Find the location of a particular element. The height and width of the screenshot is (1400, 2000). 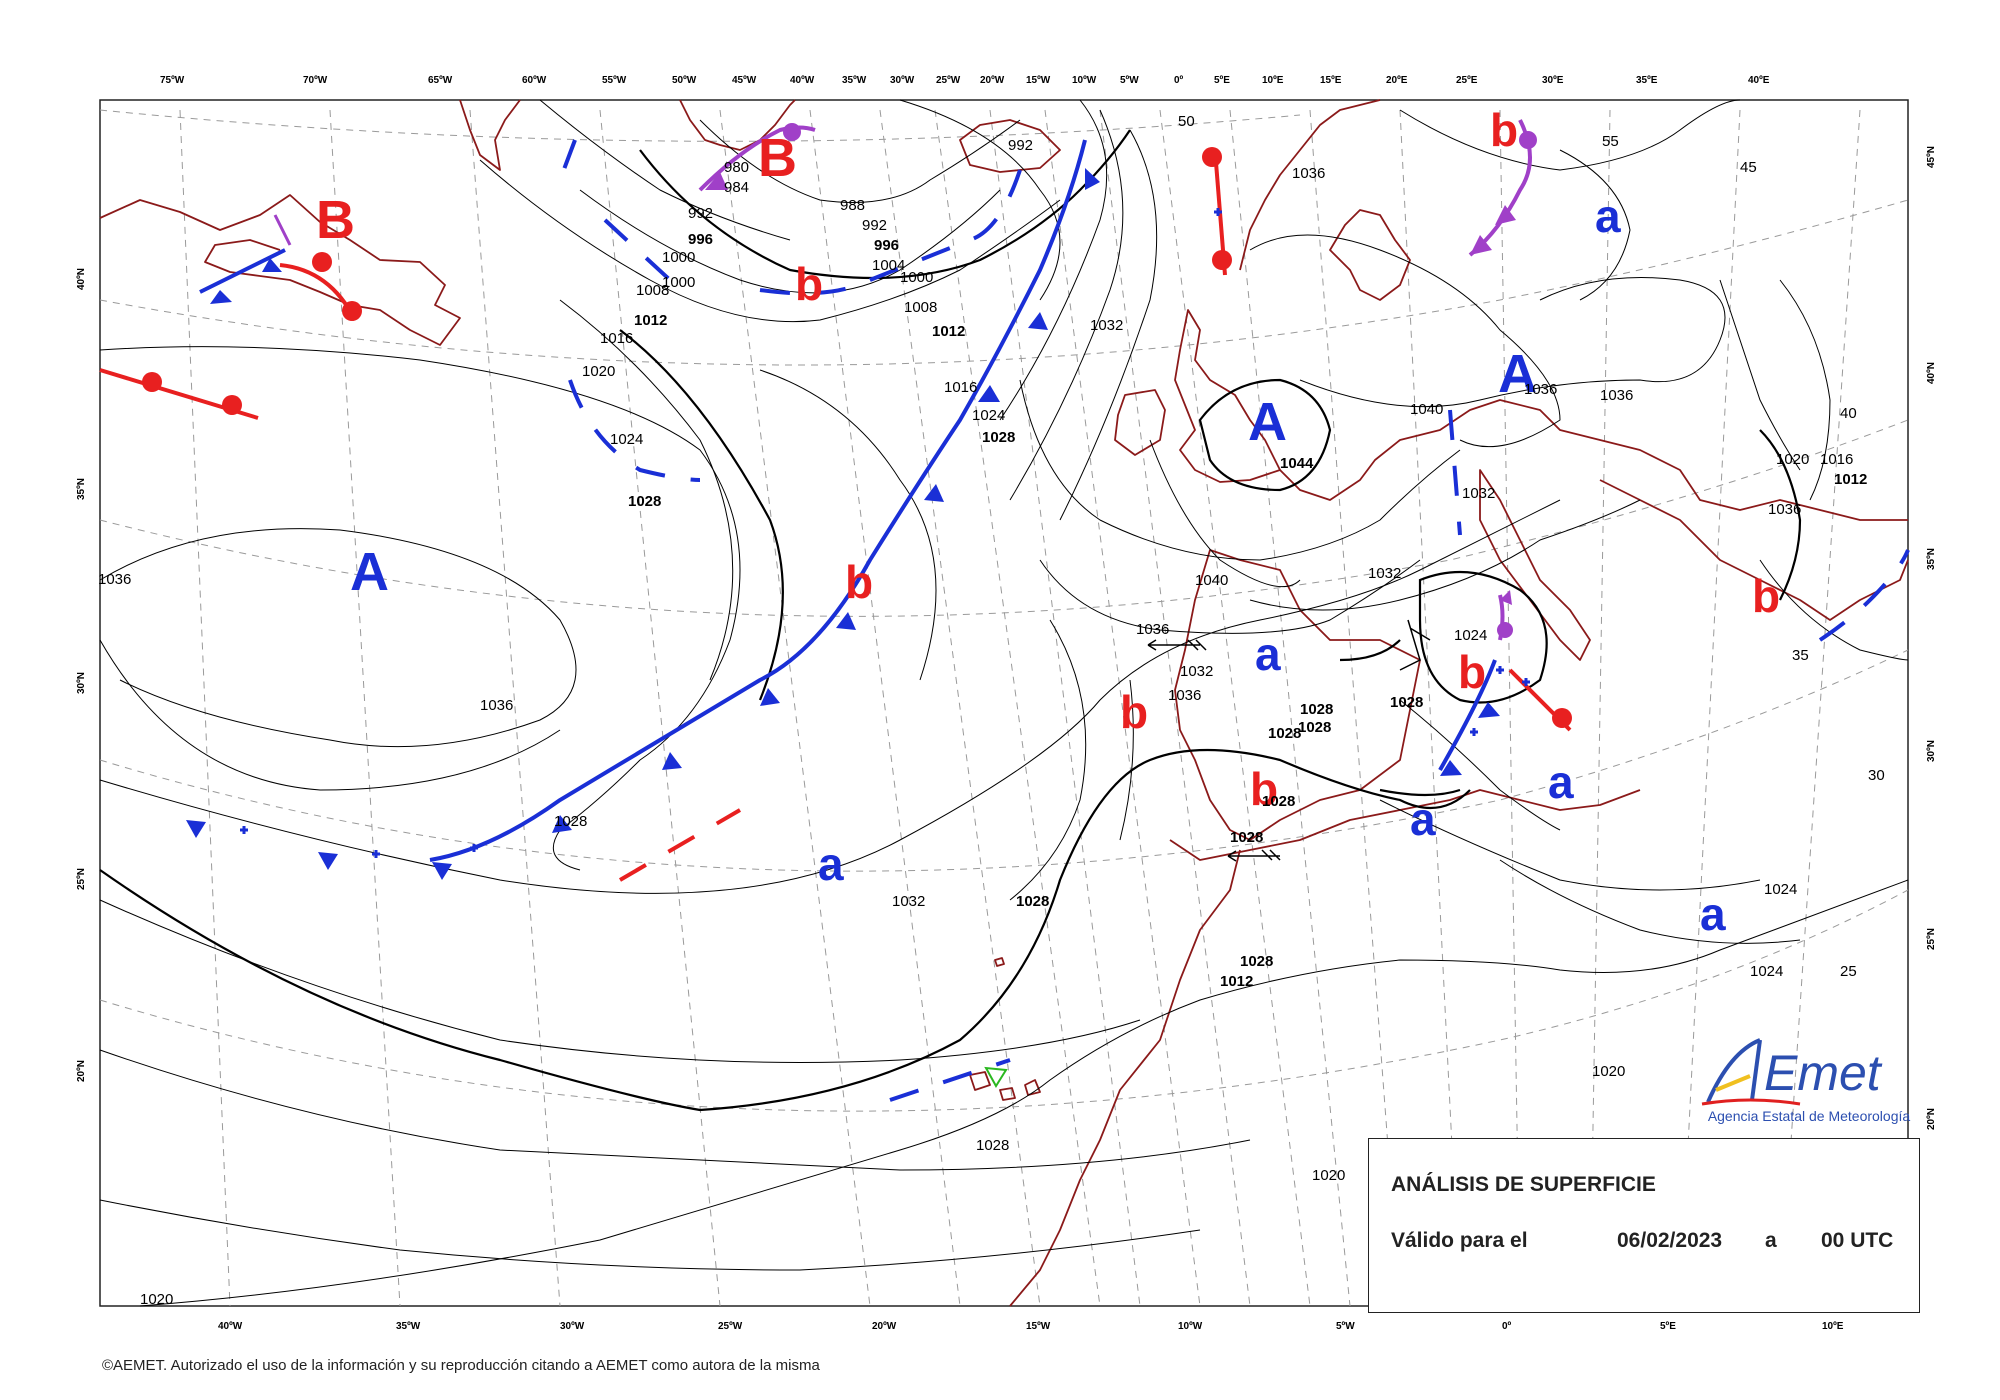

iberia-coast is located at coordinates (1297, 695).